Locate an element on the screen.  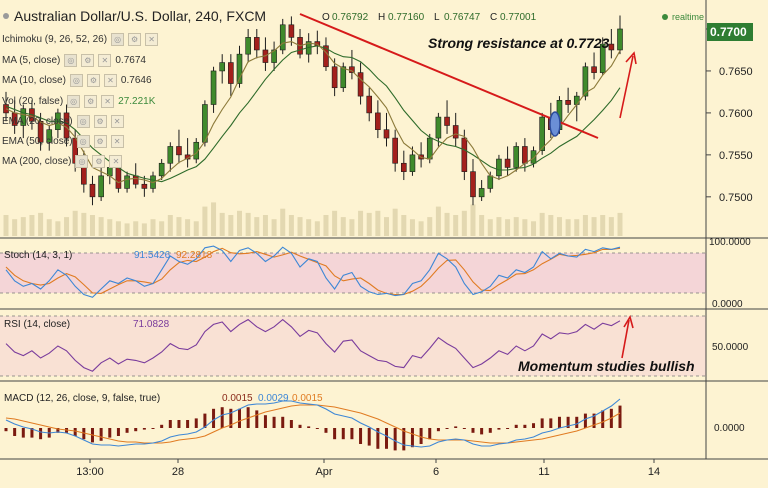
breakout-marker is located at coordinates (555, 124).